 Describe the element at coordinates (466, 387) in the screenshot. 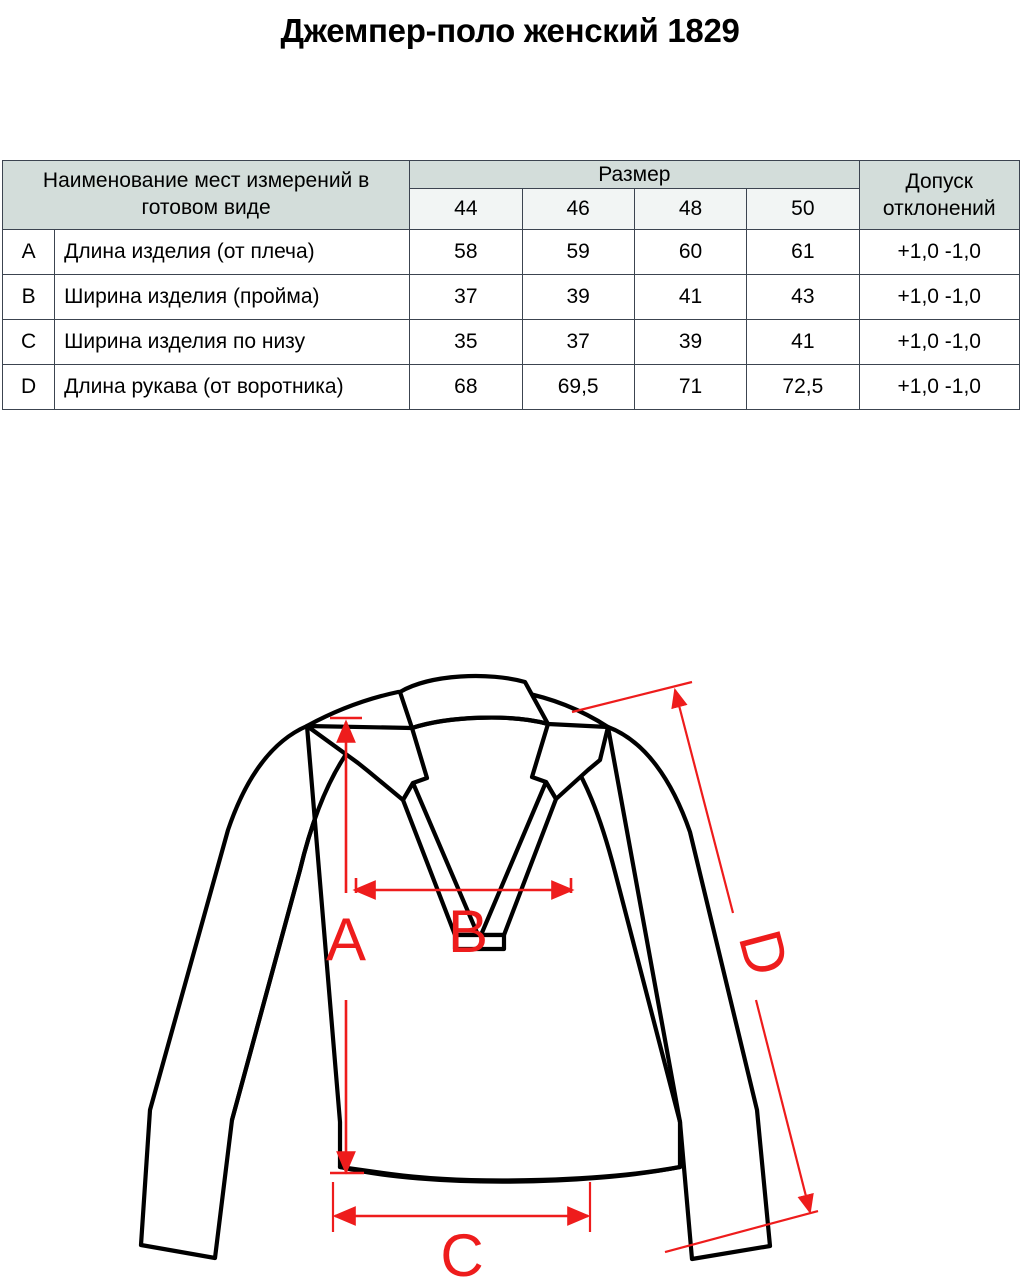

I see `cell-d-44: 68` at that location.